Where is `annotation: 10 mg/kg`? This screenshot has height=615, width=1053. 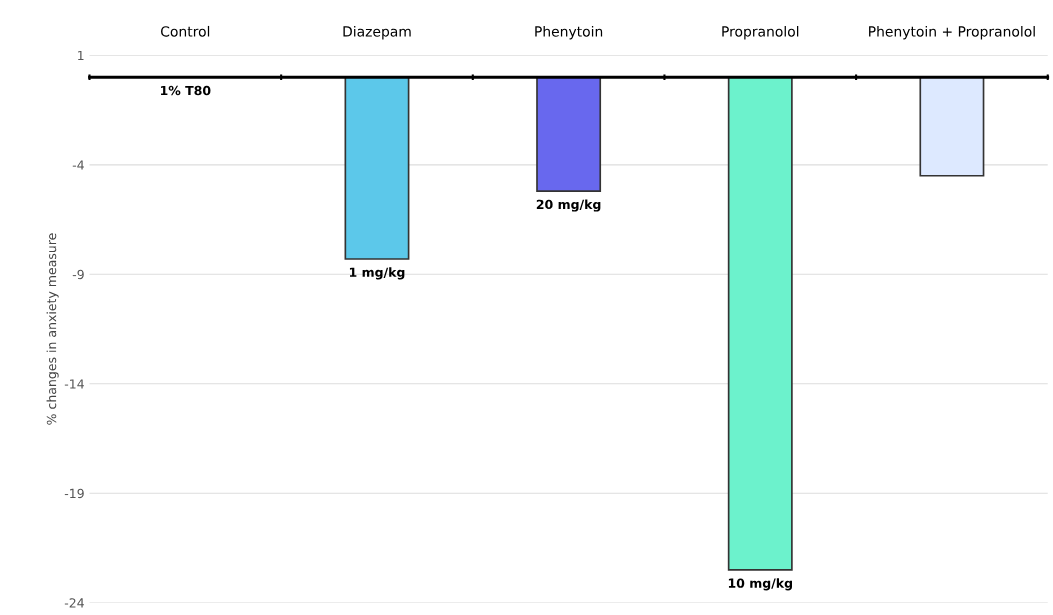 annotation: 10 mg/kg is located at coordinates (760, 584).